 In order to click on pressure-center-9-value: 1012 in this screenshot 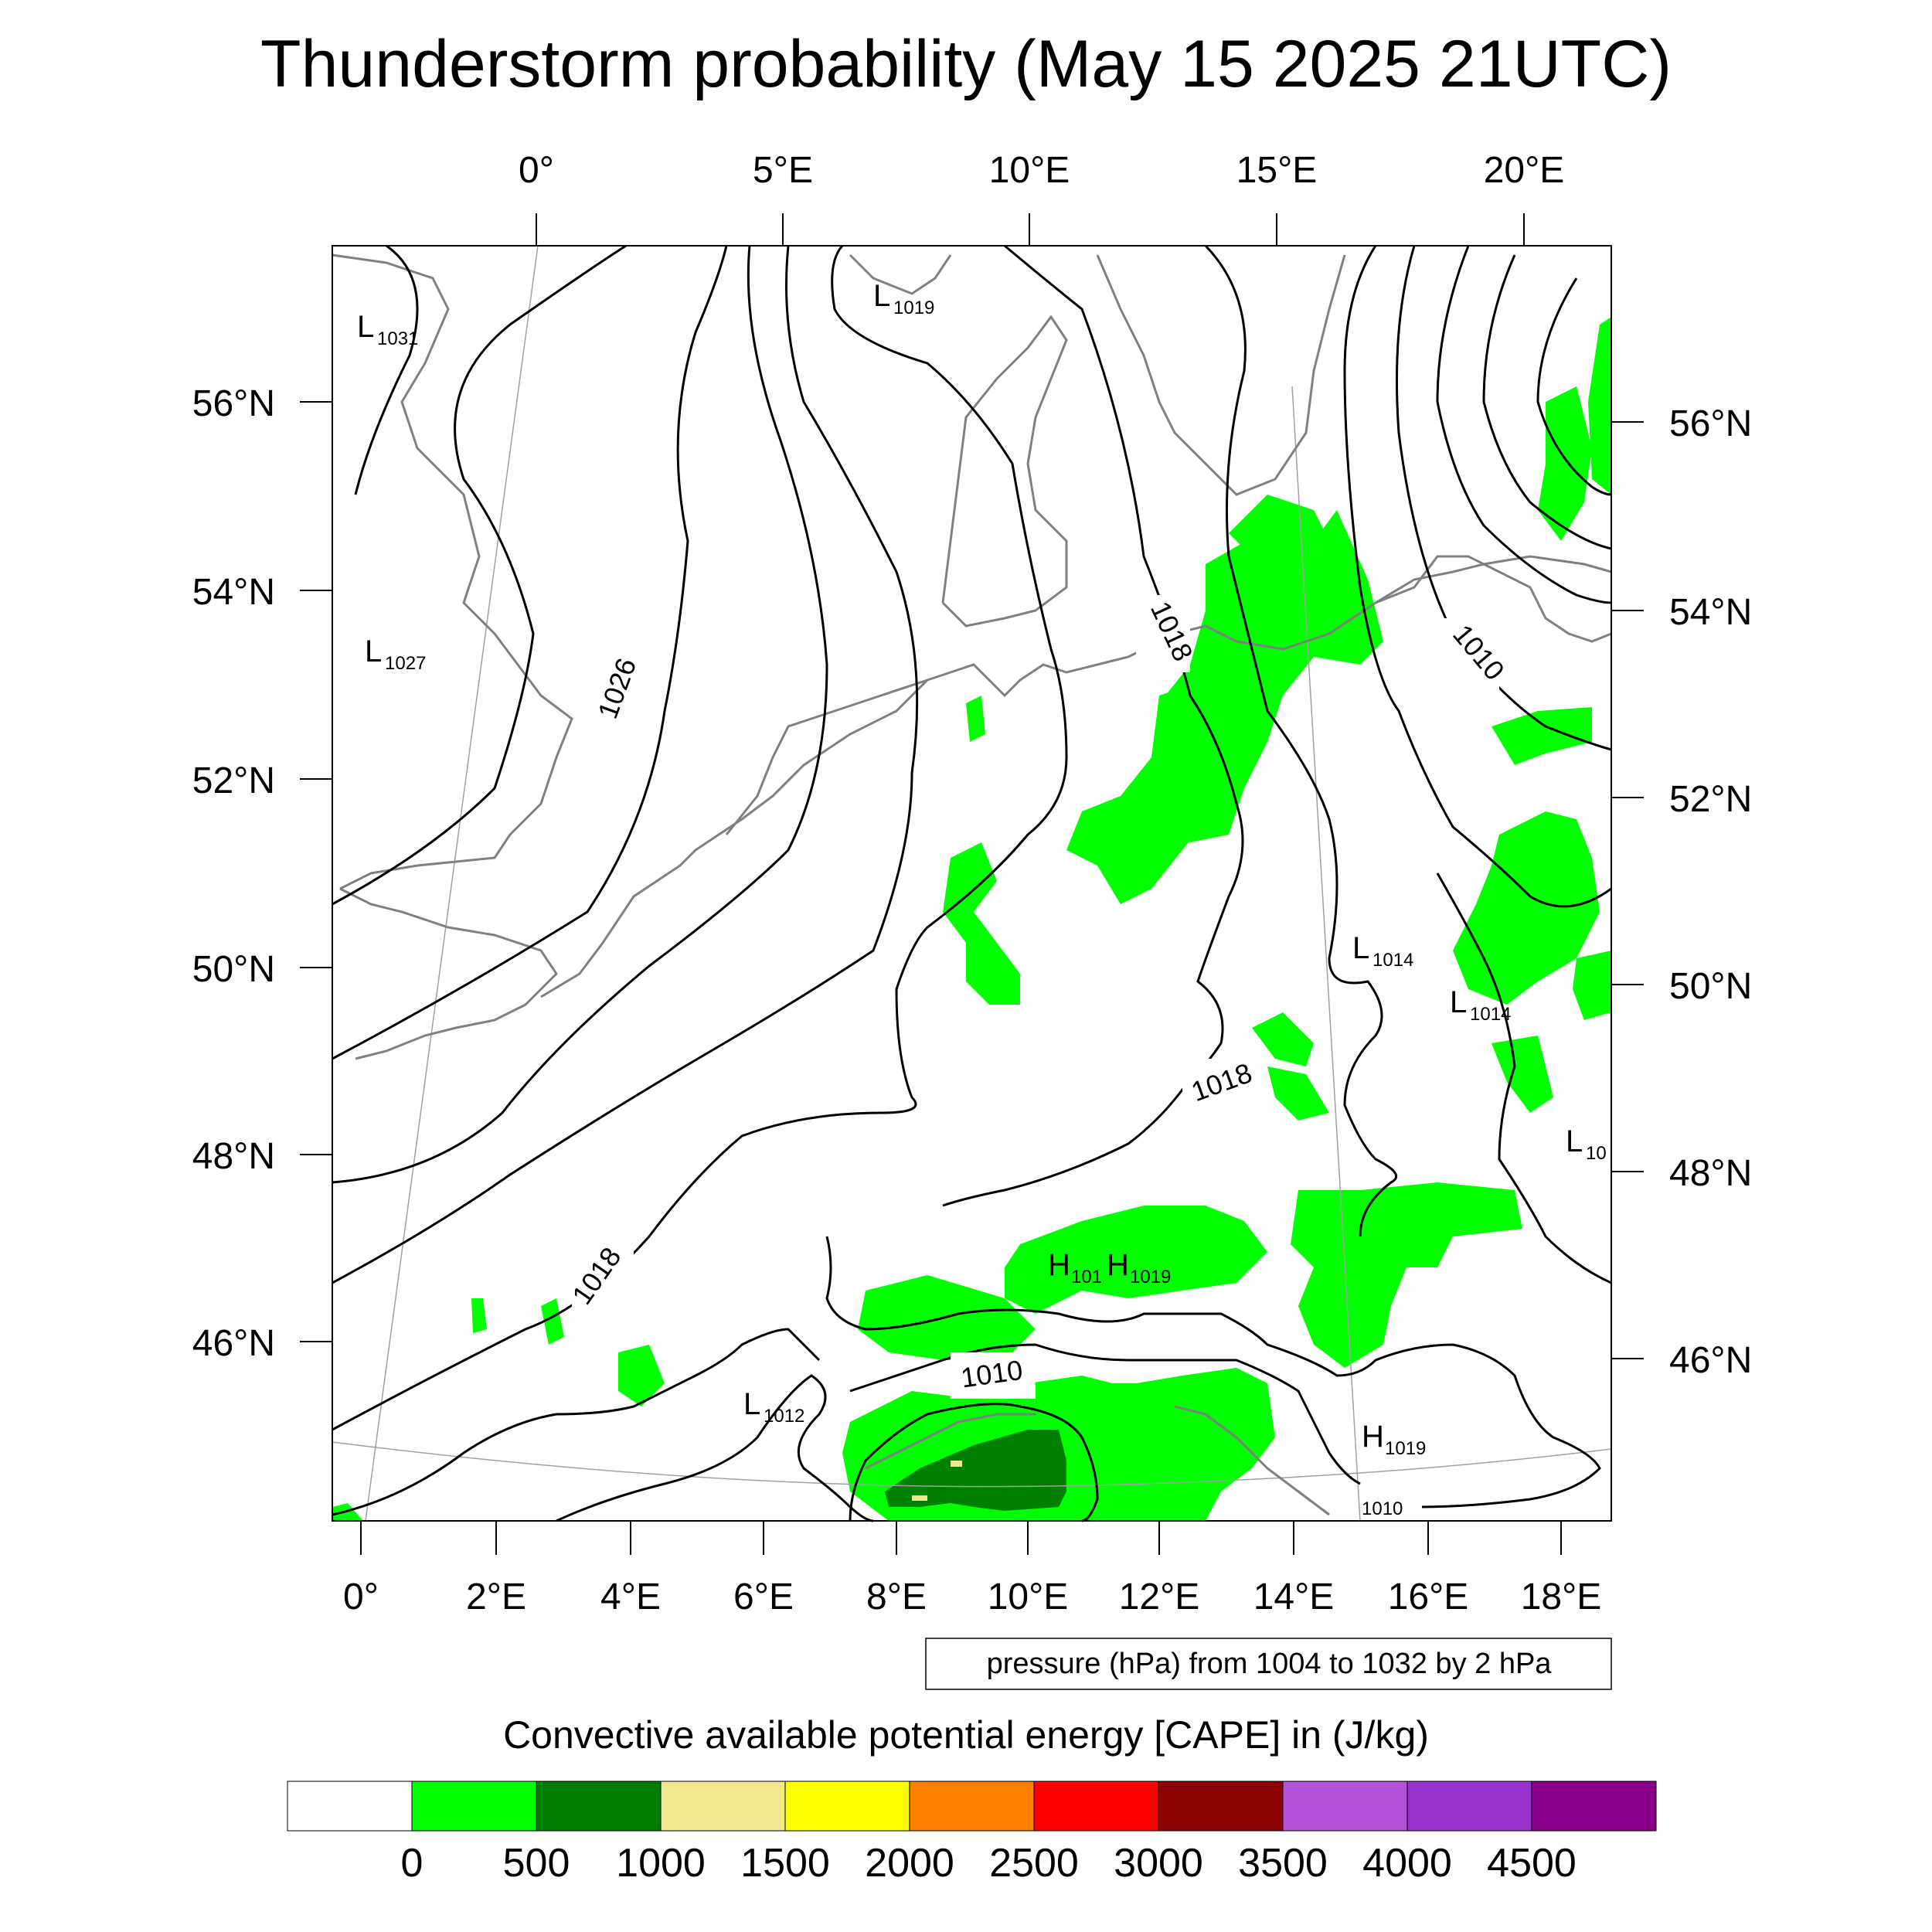, I will do `click(784, 1417)`.